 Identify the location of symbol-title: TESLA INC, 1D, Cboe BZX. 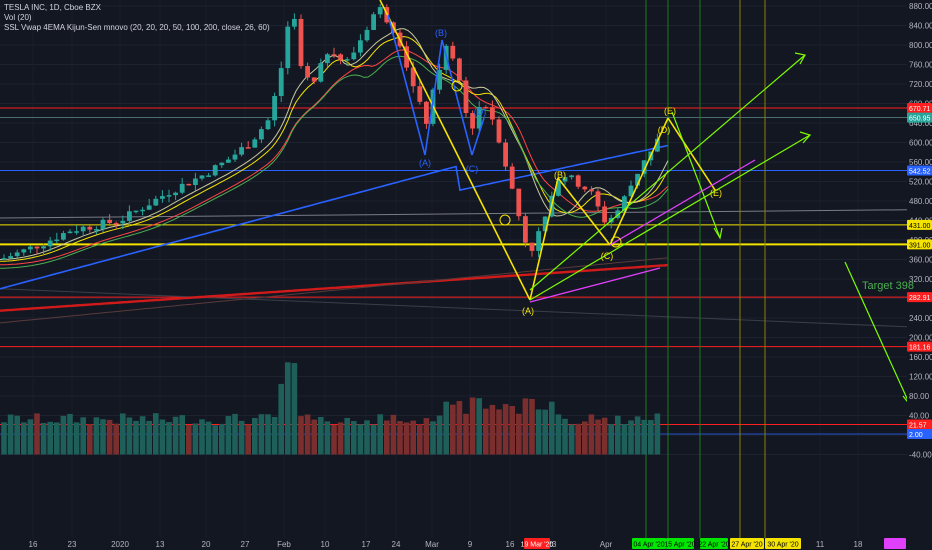
(52, 7).